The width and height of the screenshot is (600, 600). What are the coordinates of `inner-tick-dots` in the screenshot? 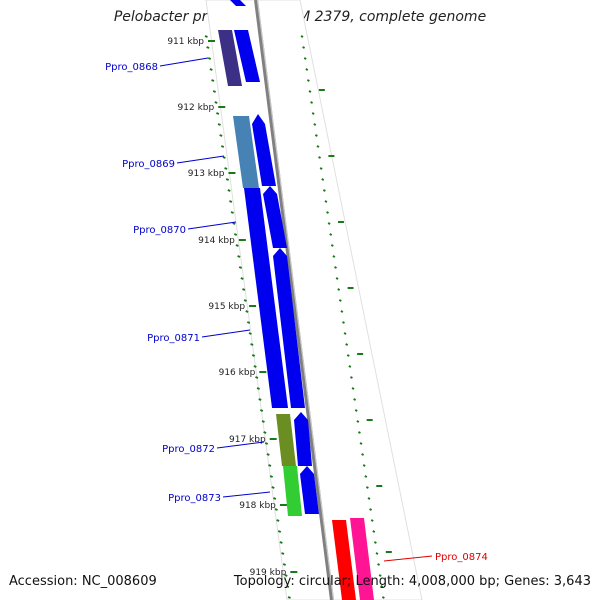 It's located at (247, 317).